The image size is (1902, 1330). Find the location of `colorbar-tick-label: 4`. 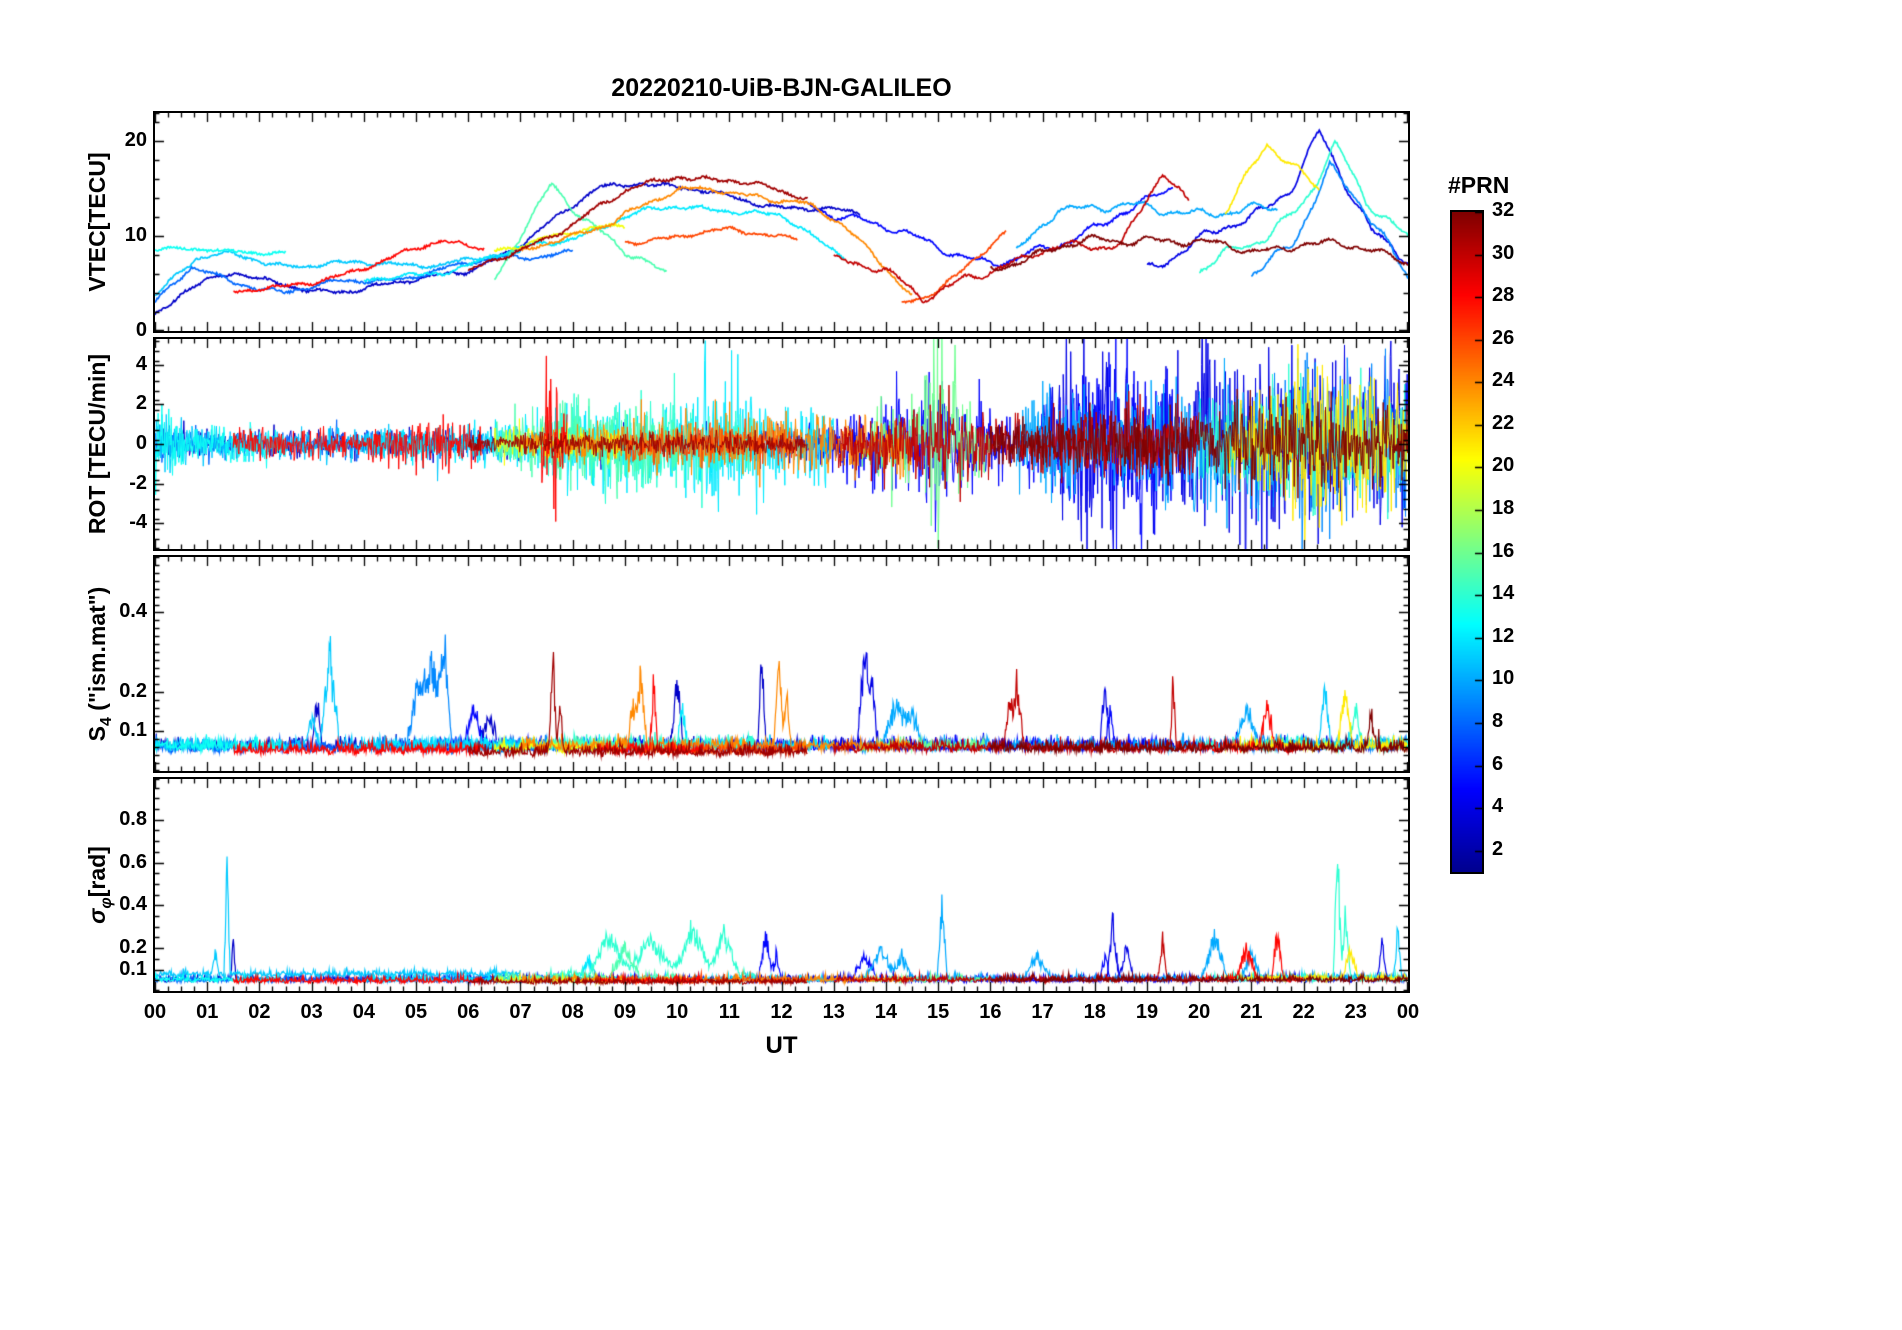

colorbar-tick-label: 4 is located at coordinates (1498, 805).